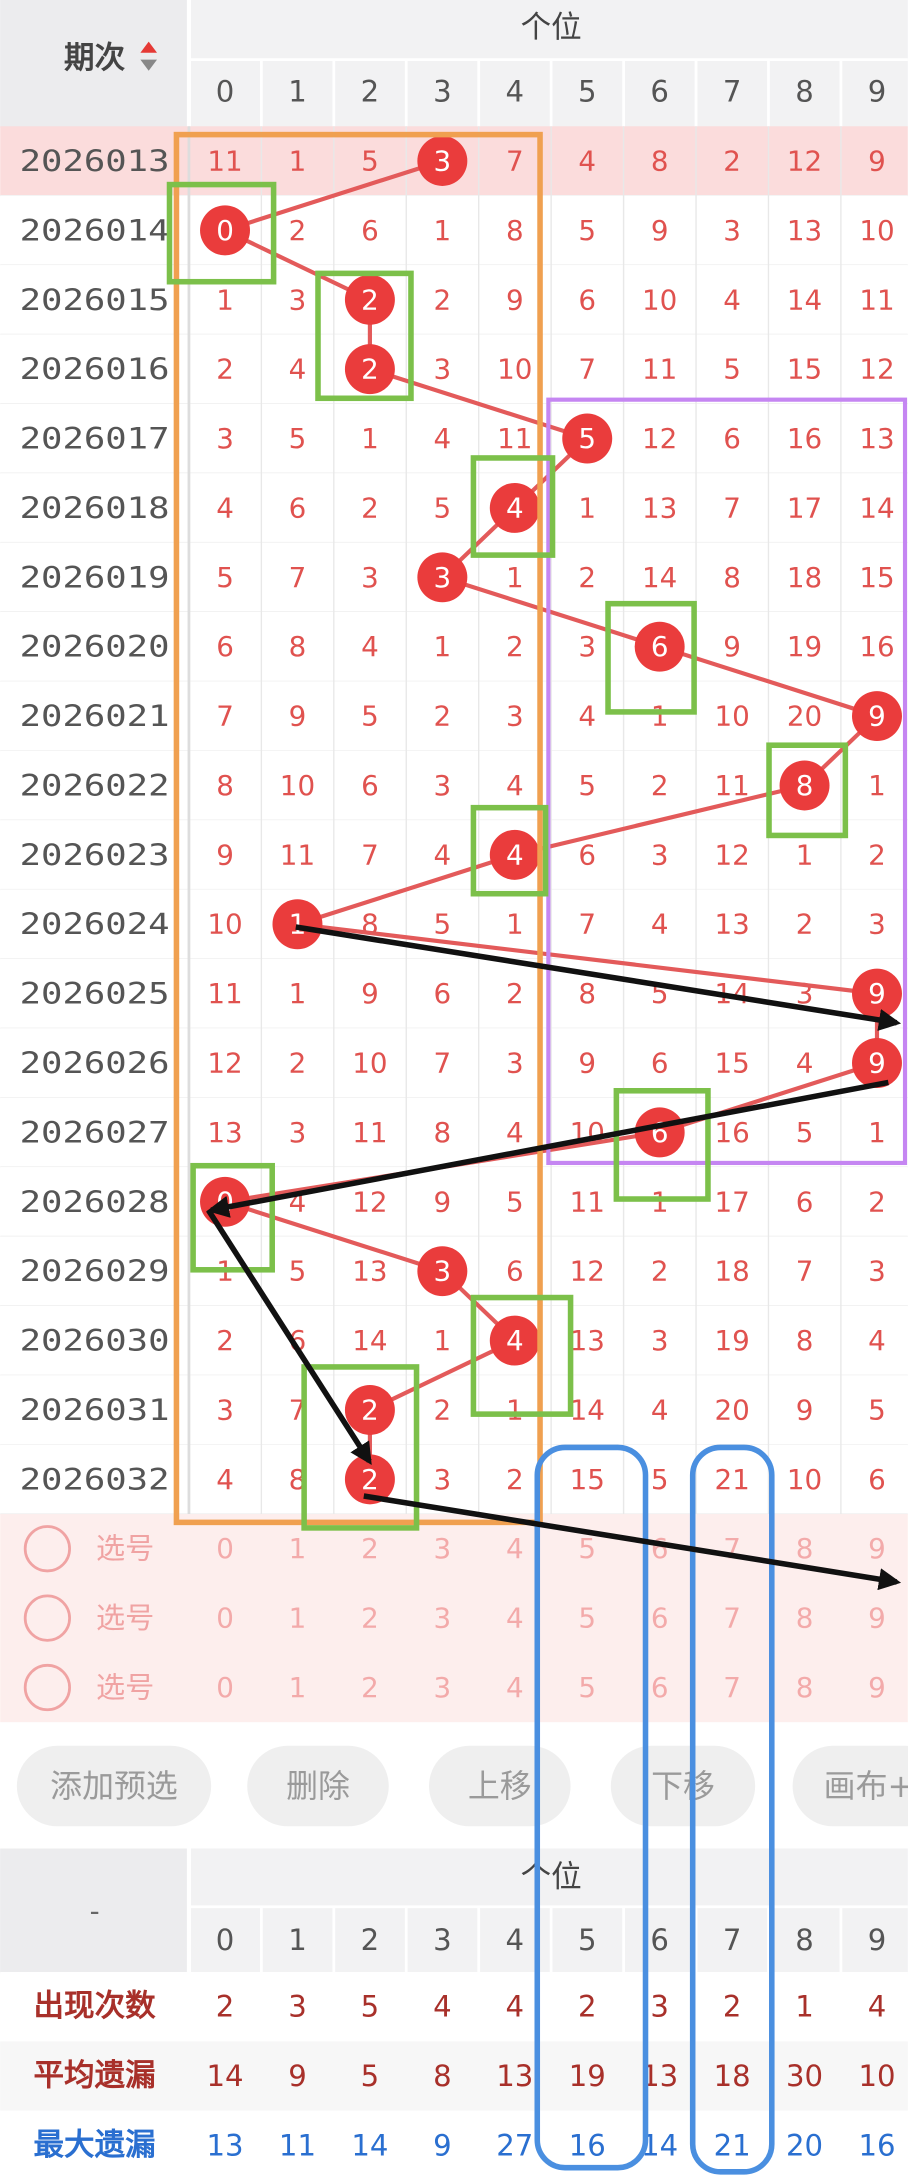 The image size is (908, 2176). Describe the element at coordinates (587, 1618) in the screenshot. I see `select-digit: 5` at that location.